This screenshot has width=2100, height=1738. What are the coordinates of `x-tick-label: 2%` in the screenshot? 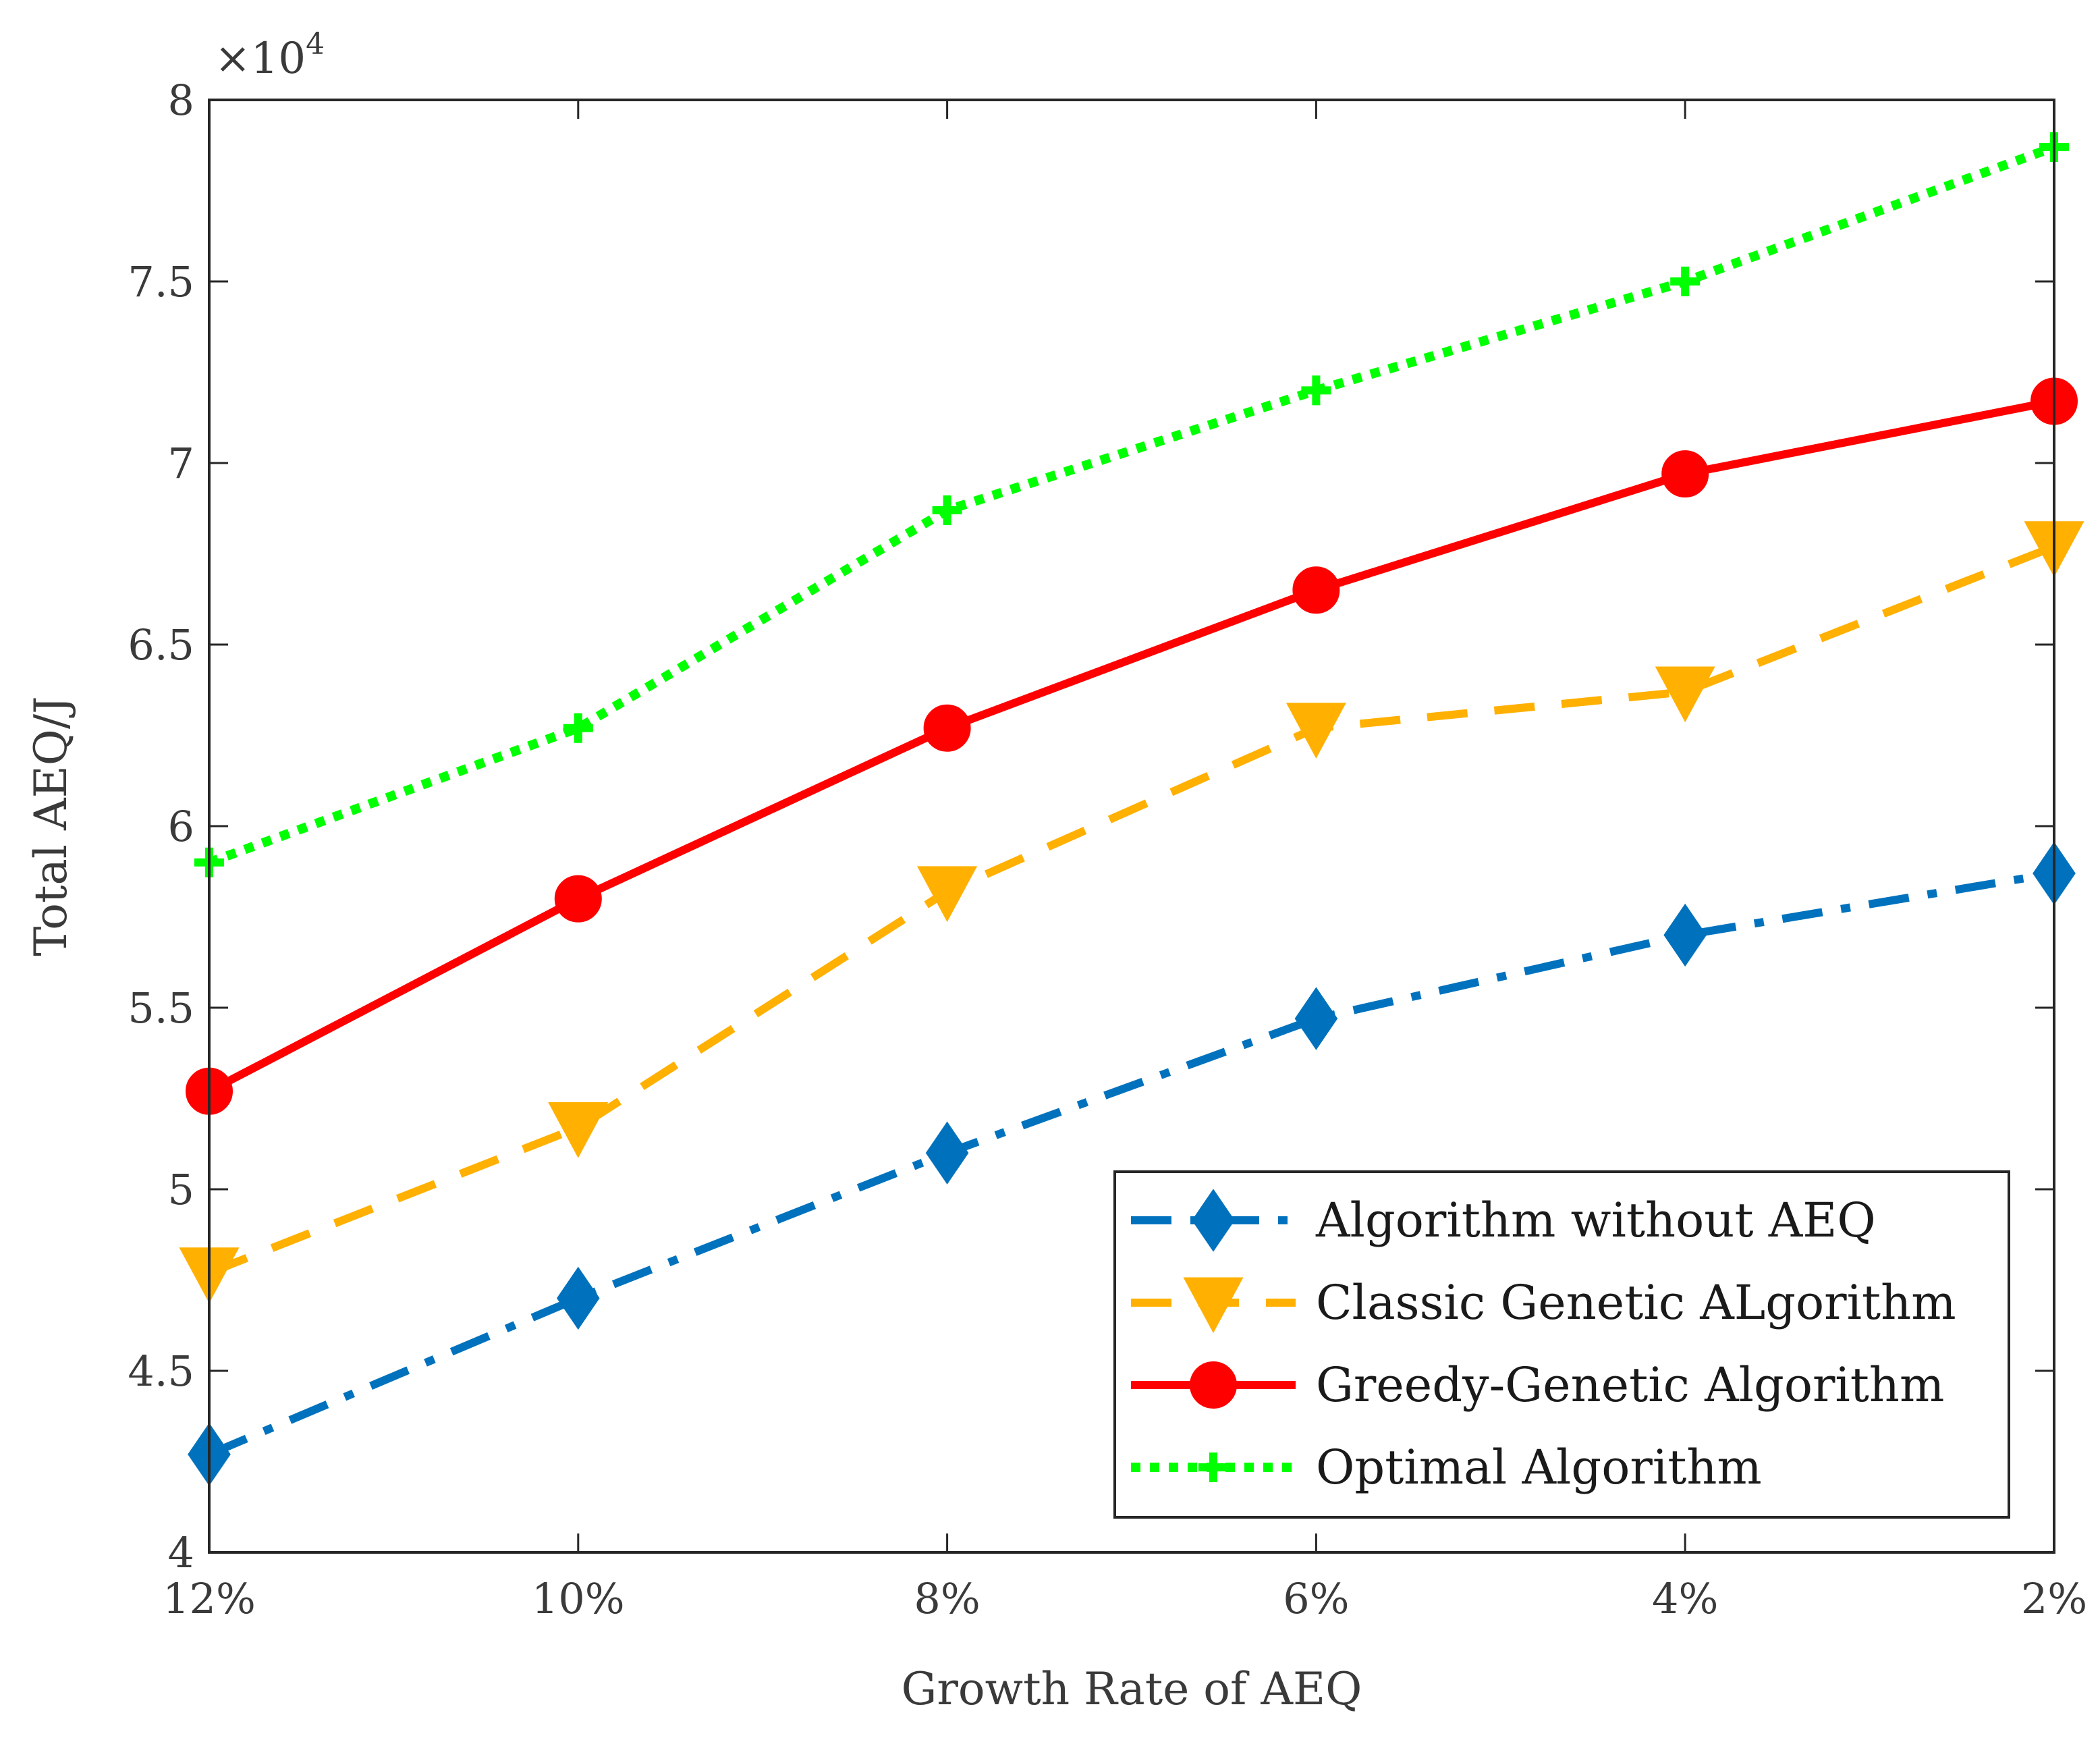 It's located at (2054, 1598).